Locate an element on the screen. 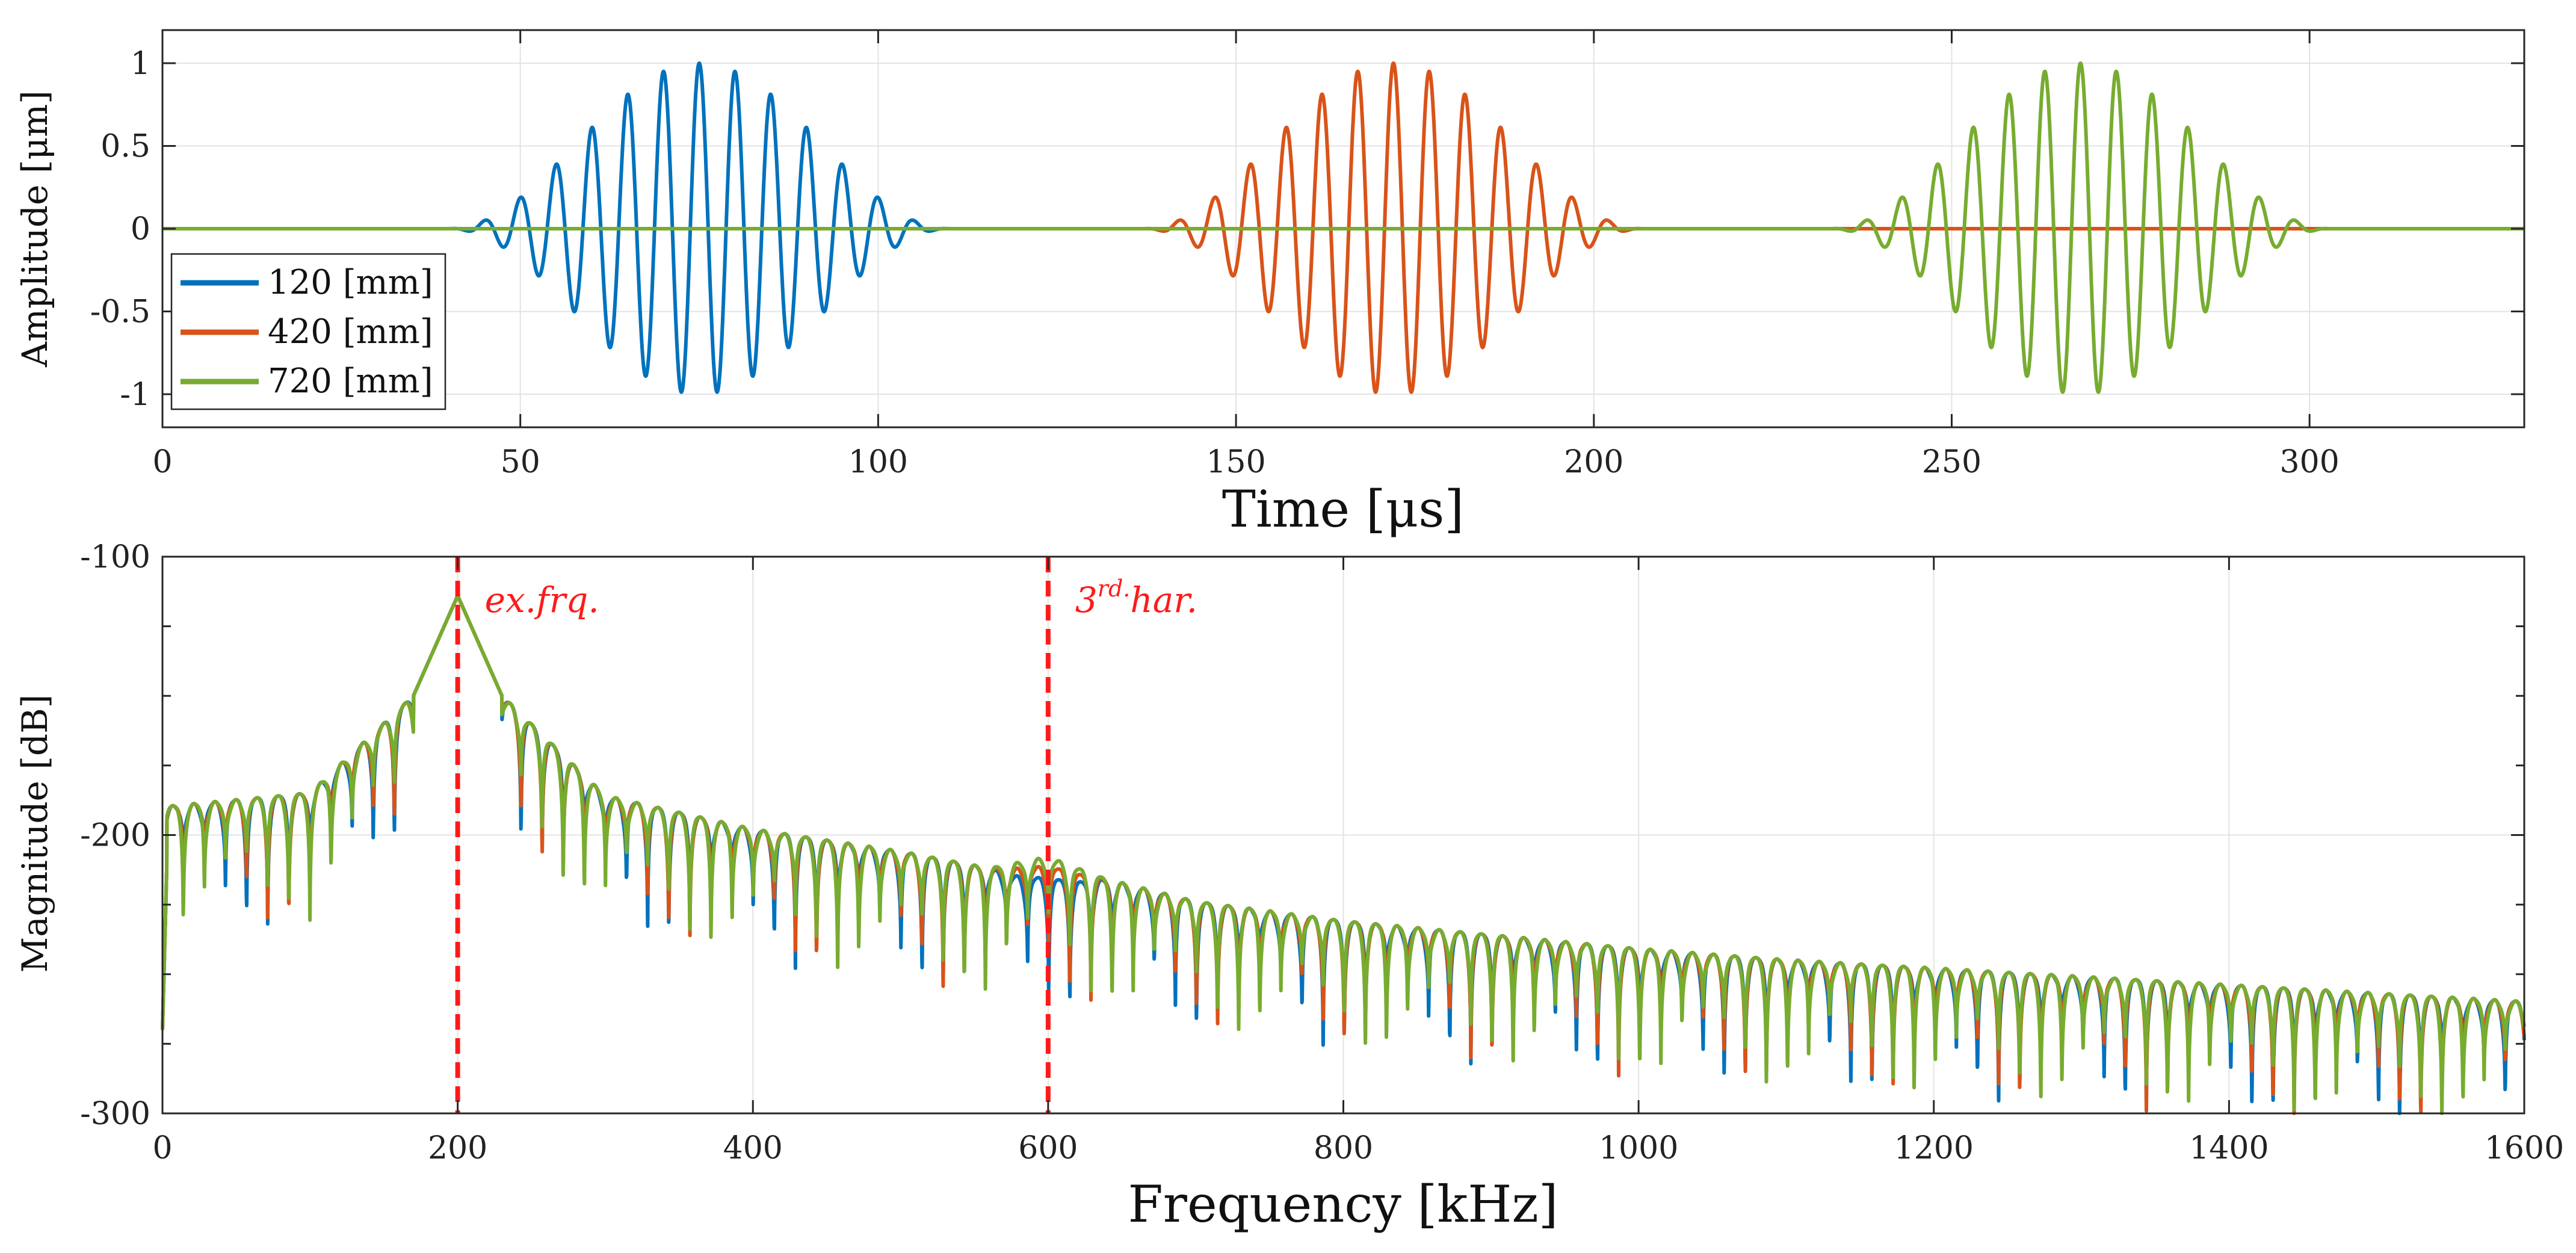 The width and height of the screenshot is (2576, 1253). frequency-ytick-label: -200 is located at coordinates (115, 836).